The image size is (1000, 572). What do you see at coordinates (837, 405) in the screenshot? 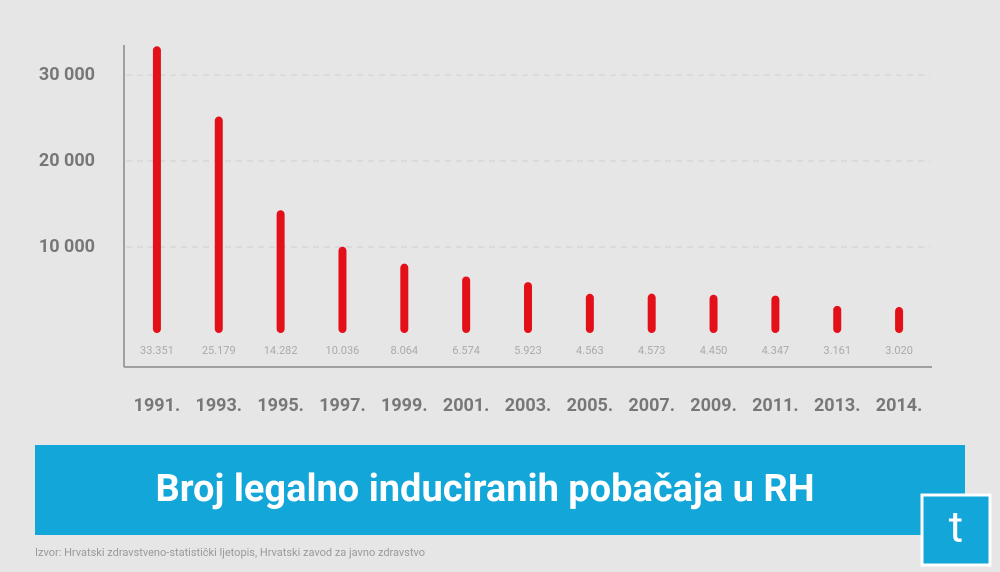
I see `x-tick-label: 2013.` at bounding box center [837, 405].